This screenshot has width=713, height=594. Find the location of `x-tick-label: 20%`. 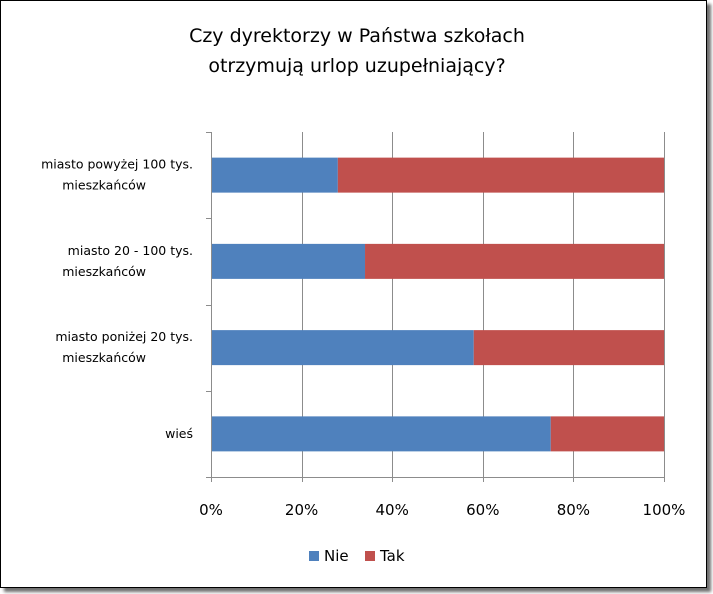

x-tick-label: 20% is located at coordinates (301, 510).